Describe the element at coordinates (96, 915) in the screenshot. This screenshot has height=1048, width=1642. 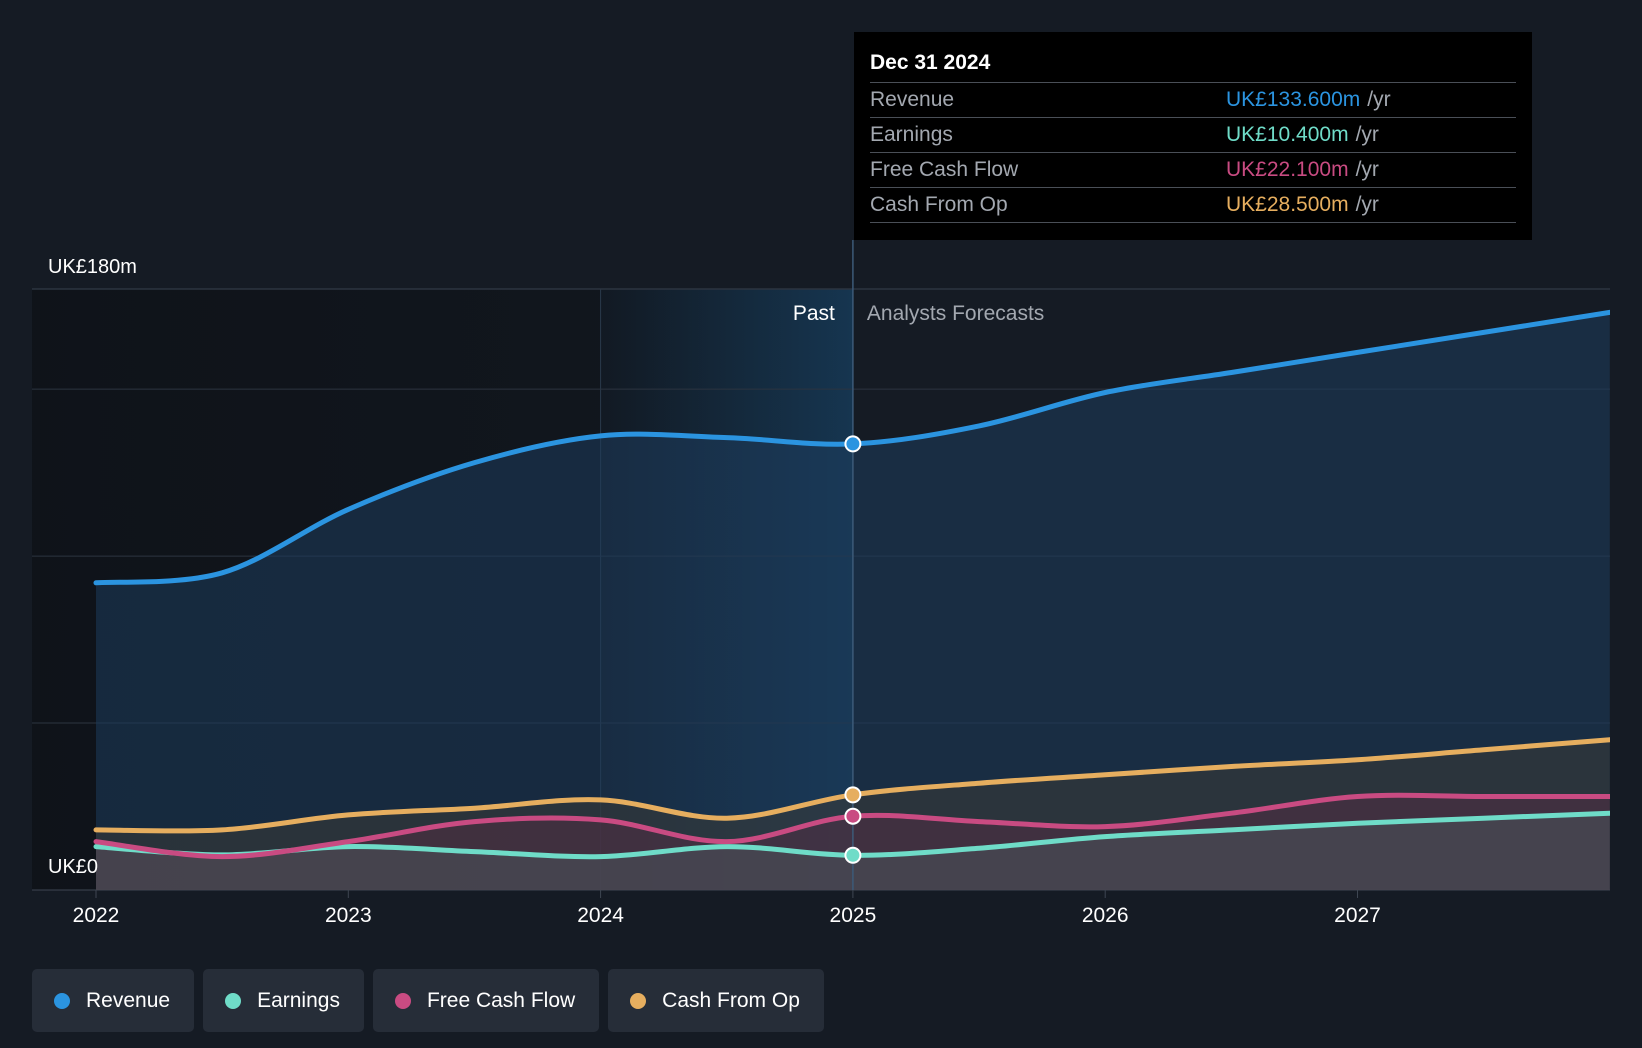
I see `x-tick-label: 2022` at that location.